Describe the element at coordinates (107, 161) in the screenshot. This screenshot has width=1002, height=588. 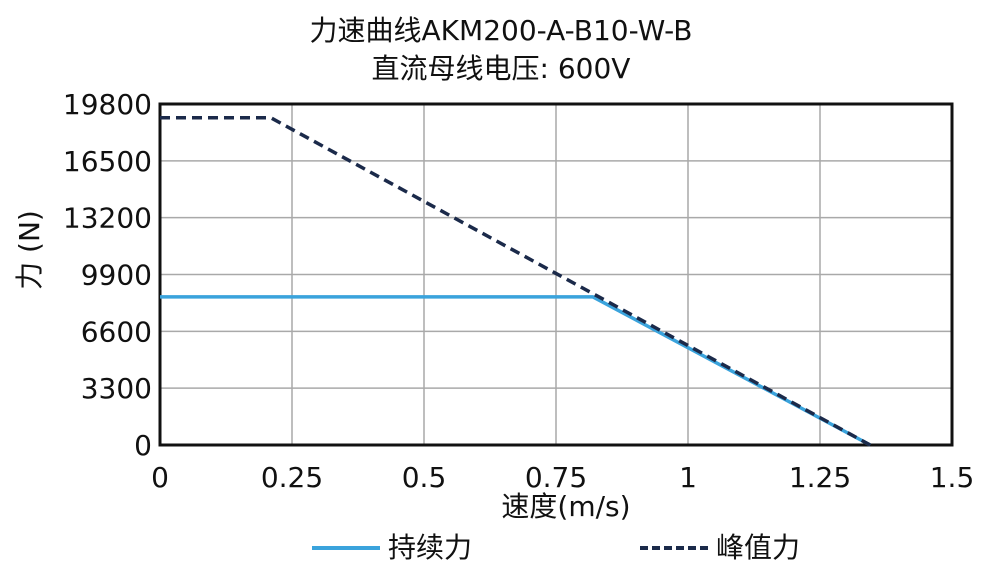
I see `y-tick-label: 16500` at that location.